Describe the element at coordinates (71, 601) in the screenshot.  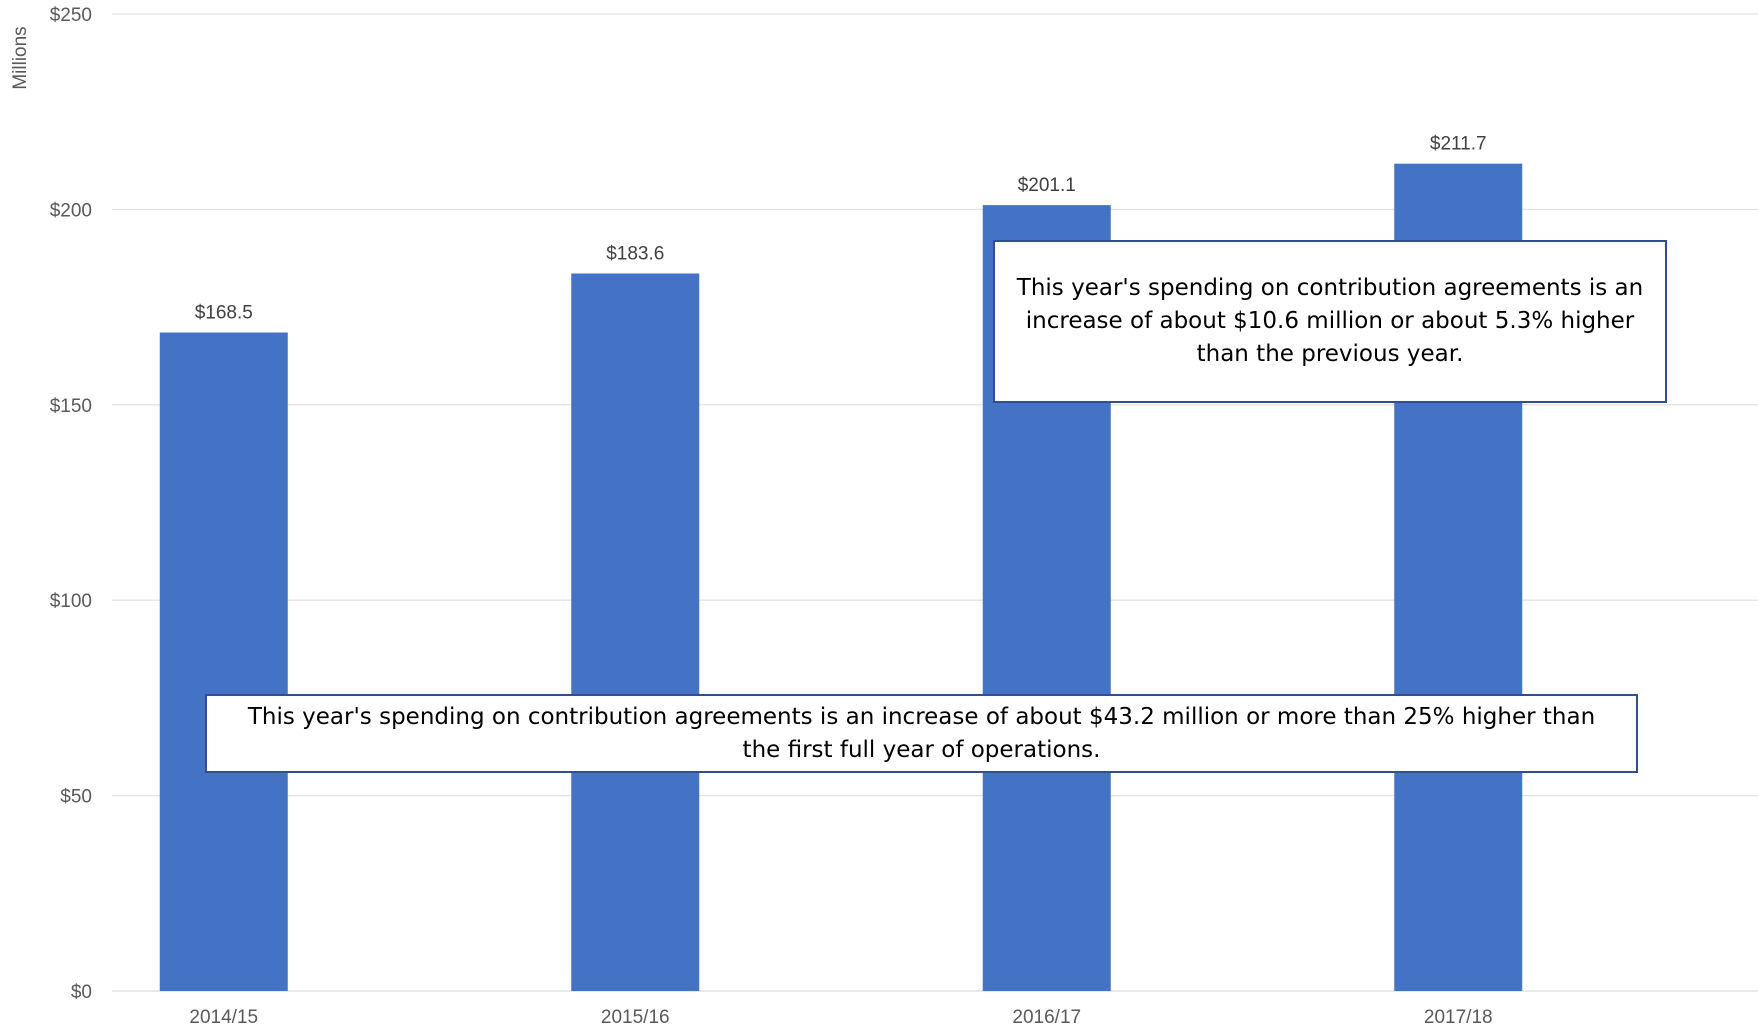
I see `y-tick-label: $100` at that location.